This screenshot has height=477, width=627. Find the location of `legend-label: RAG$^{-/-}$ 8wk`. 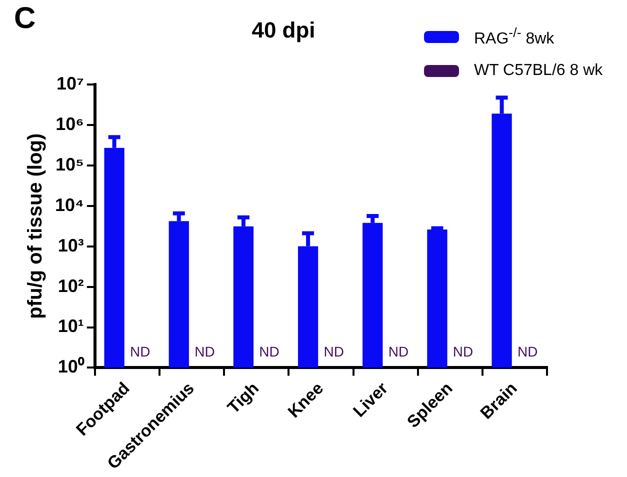

legend-label: RAG$^{-/-}$ 8wk is located at coordinates (514, 37).